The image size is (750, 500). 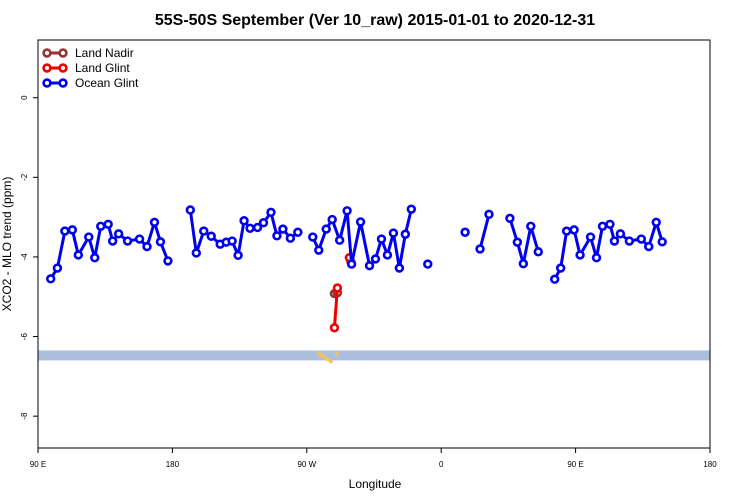 I want to click on legend-item-land-glint: Land Glint, so click(x=86, y=68).